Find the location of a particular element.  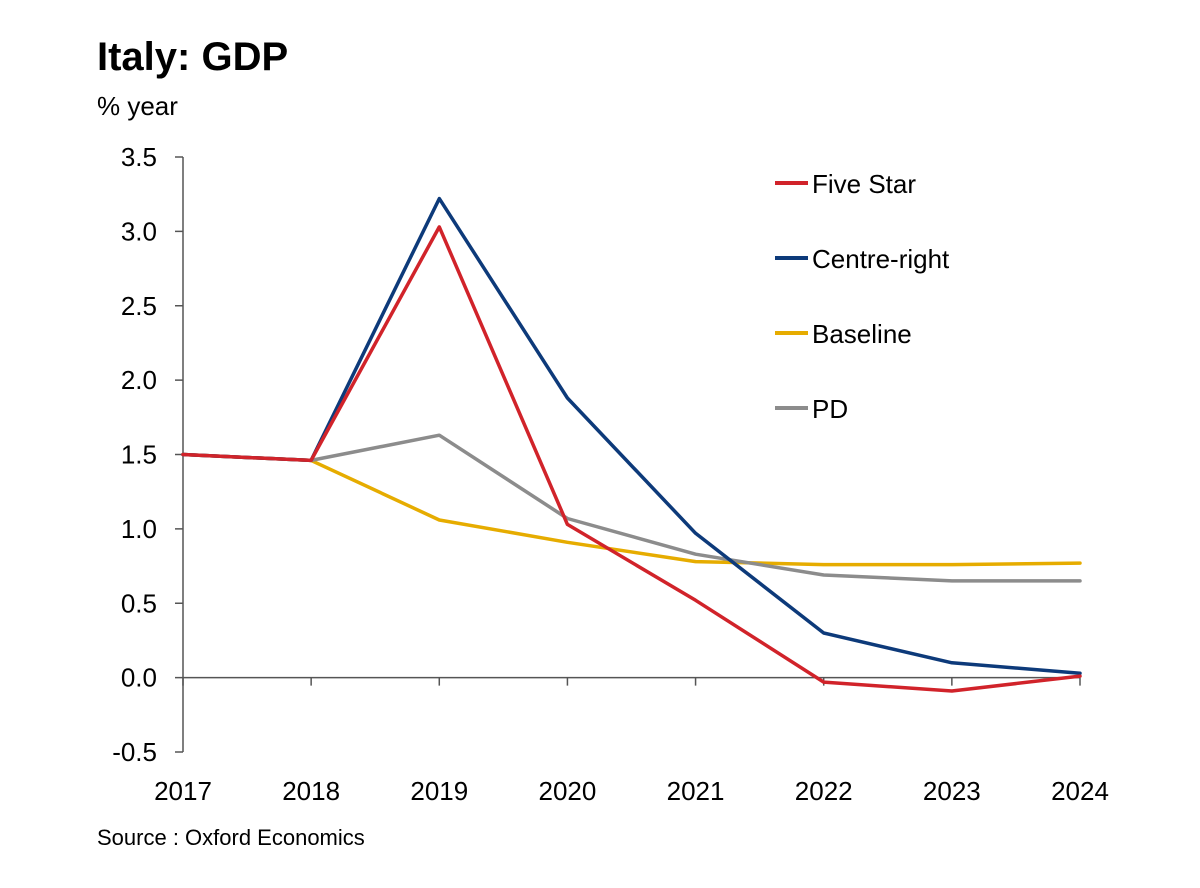

series-line-pd is located at coordinates (631, 508).